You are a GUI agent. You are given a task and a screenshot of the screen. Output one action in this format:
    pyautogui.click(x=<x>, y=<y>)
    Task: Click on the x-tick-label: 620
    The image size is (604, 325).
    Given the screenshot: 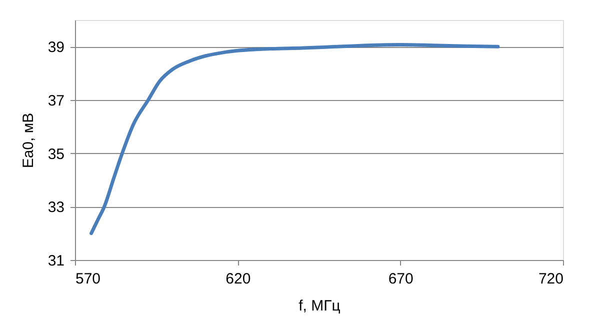 What is the action you would take?
    pyautogui.click(x=238, y=279)
    